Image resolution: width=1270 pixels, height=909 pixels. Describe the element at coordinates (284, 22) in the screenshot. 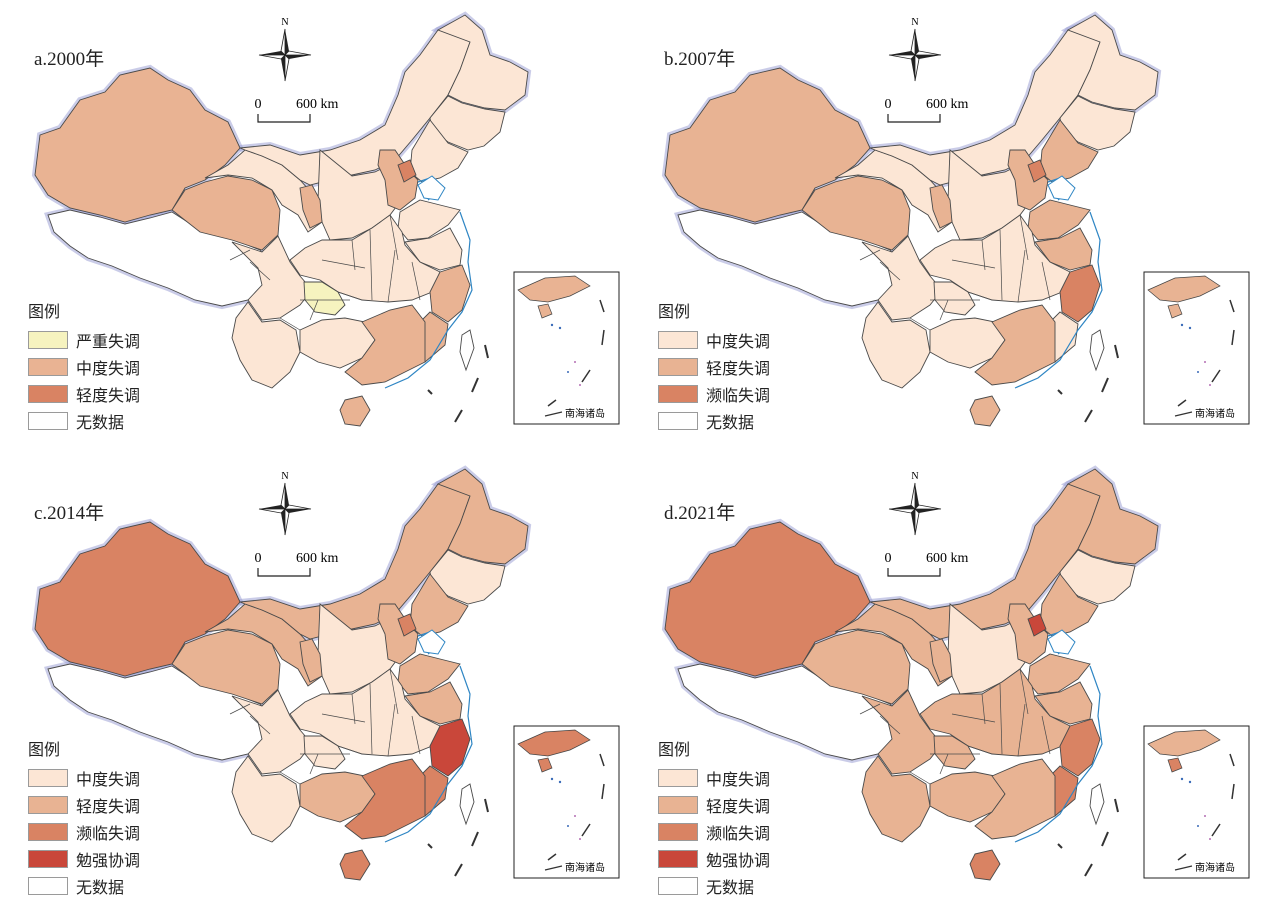

I see `north-label: N` at that location.